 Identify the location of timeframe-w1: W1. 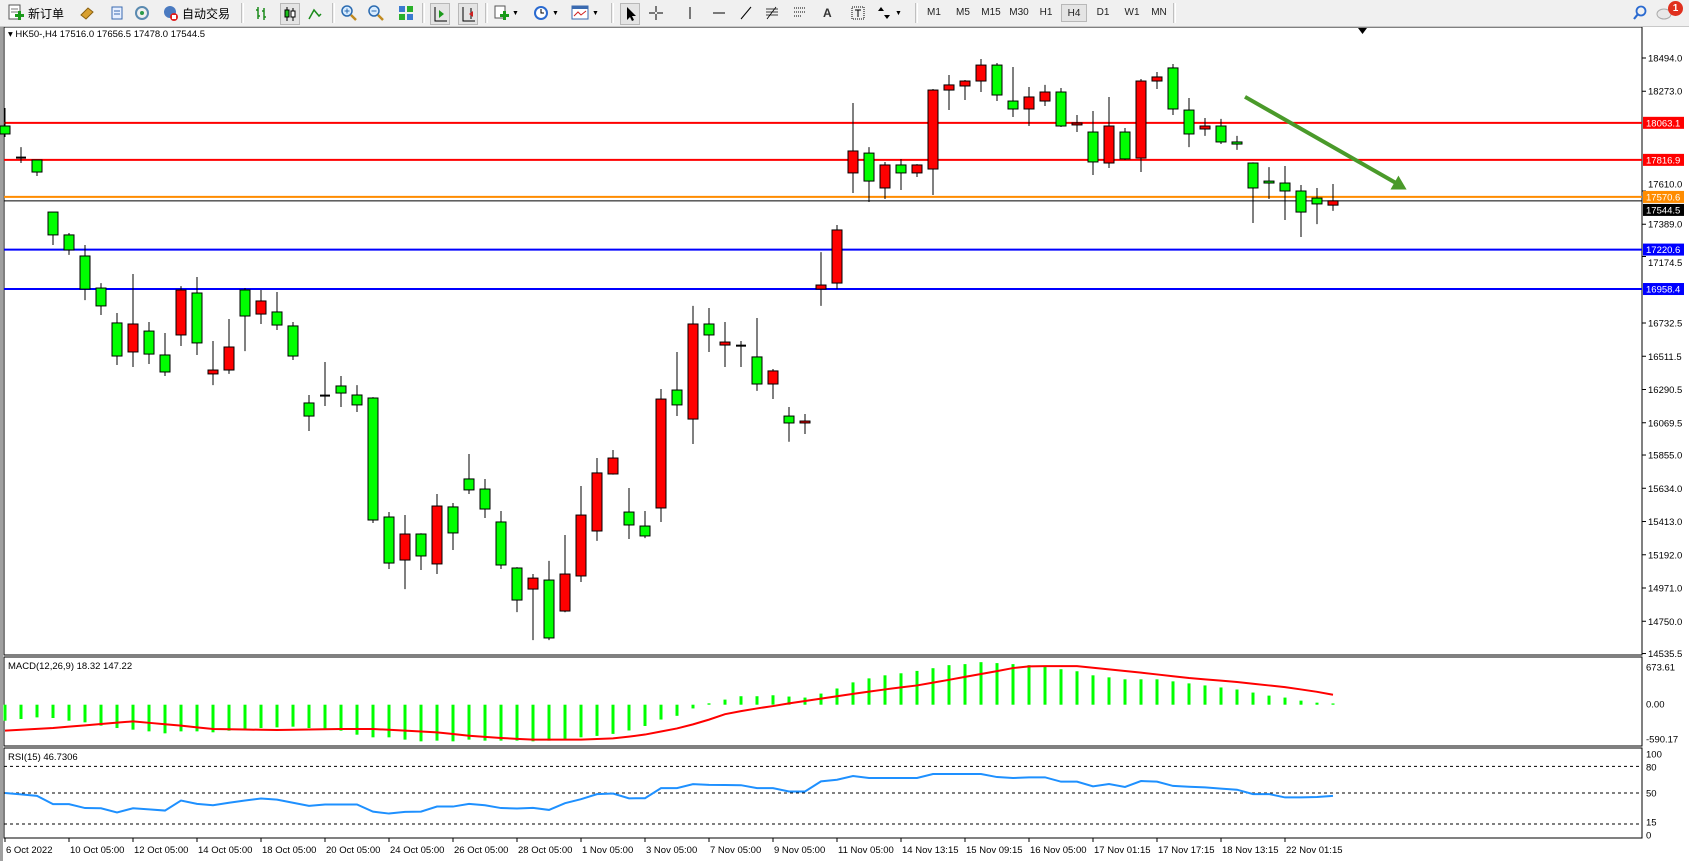
(1132, 12).